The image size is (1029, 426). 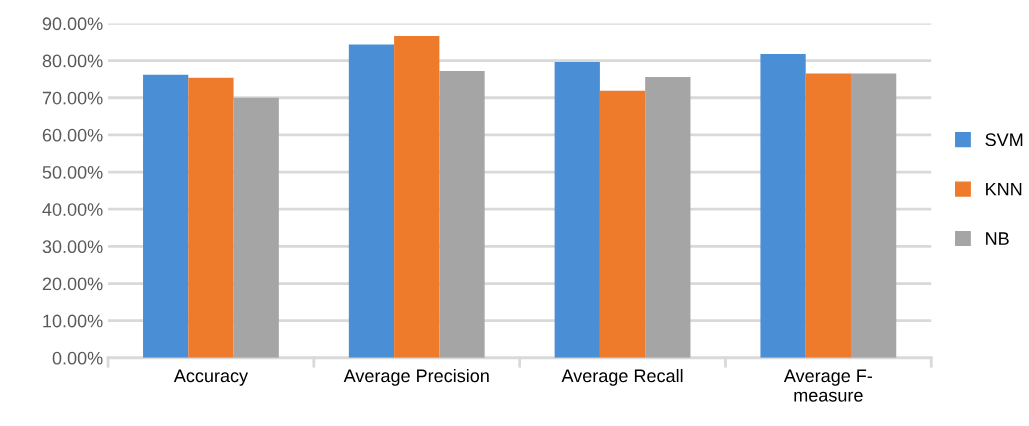 What do you see at coordinates (72, 284) in the screenshot?
I see `y-tick-label: 20.00%` at bounding box center [72, 284].